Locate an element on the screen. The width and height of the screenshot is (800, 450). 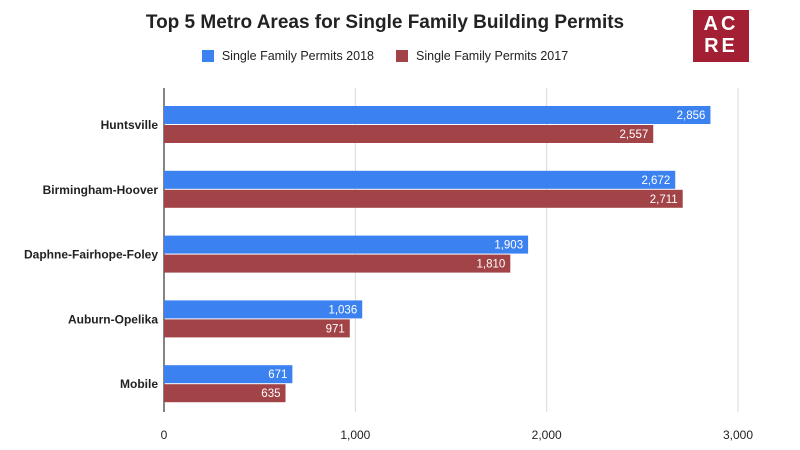
legend-item-2017: Single Family Permits 2017 is located at coordinates (482, 56).